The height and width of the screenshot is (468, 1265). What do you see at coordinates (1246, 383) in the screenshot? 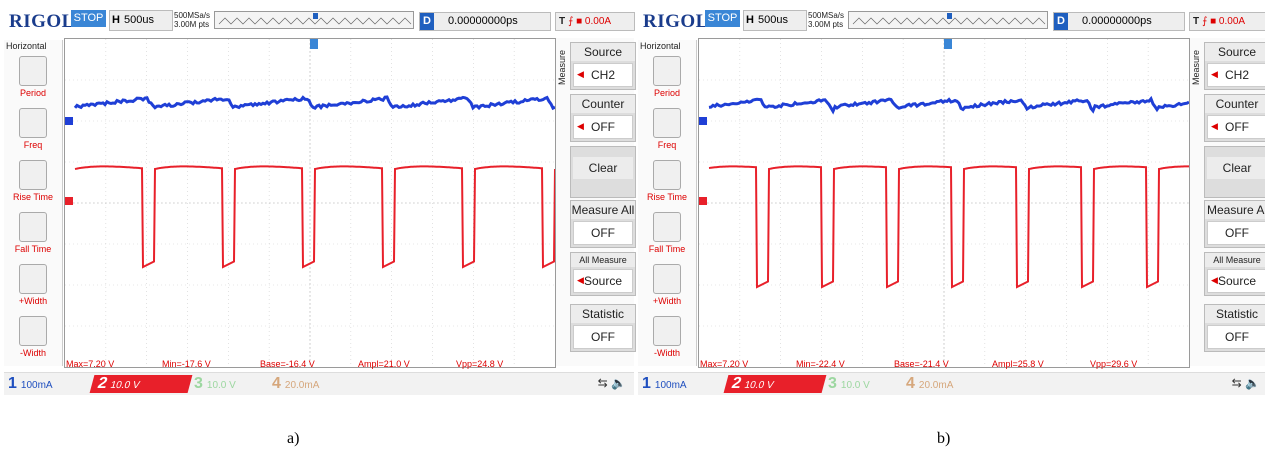
I see `usb-speaker-icon: ⇆ 🔈` at bounding box center [1246, 383].